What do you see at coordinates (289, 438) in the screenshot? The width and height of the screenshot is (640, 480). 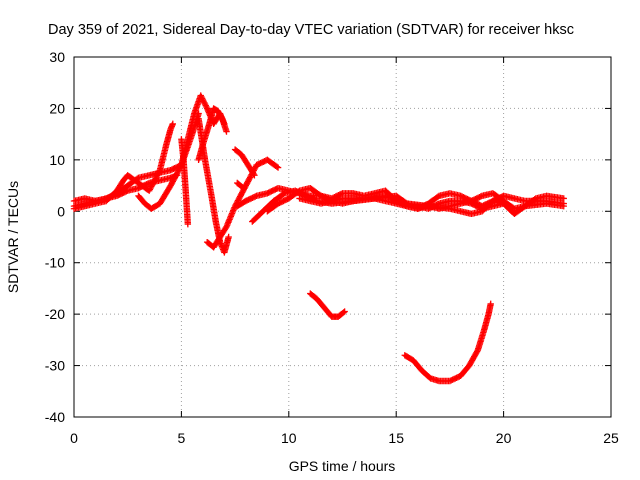 I see `x-tick-label: 10` at bounding box center [289, 438].